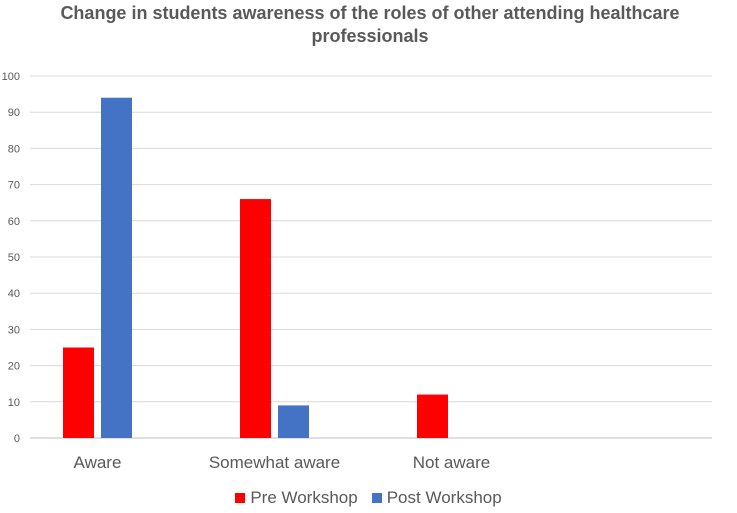 This screenshot has width=737, height=513. Describe the element at coordinates (14, 330) in the screenshot. I see `y-tick-label: 30` at that location.